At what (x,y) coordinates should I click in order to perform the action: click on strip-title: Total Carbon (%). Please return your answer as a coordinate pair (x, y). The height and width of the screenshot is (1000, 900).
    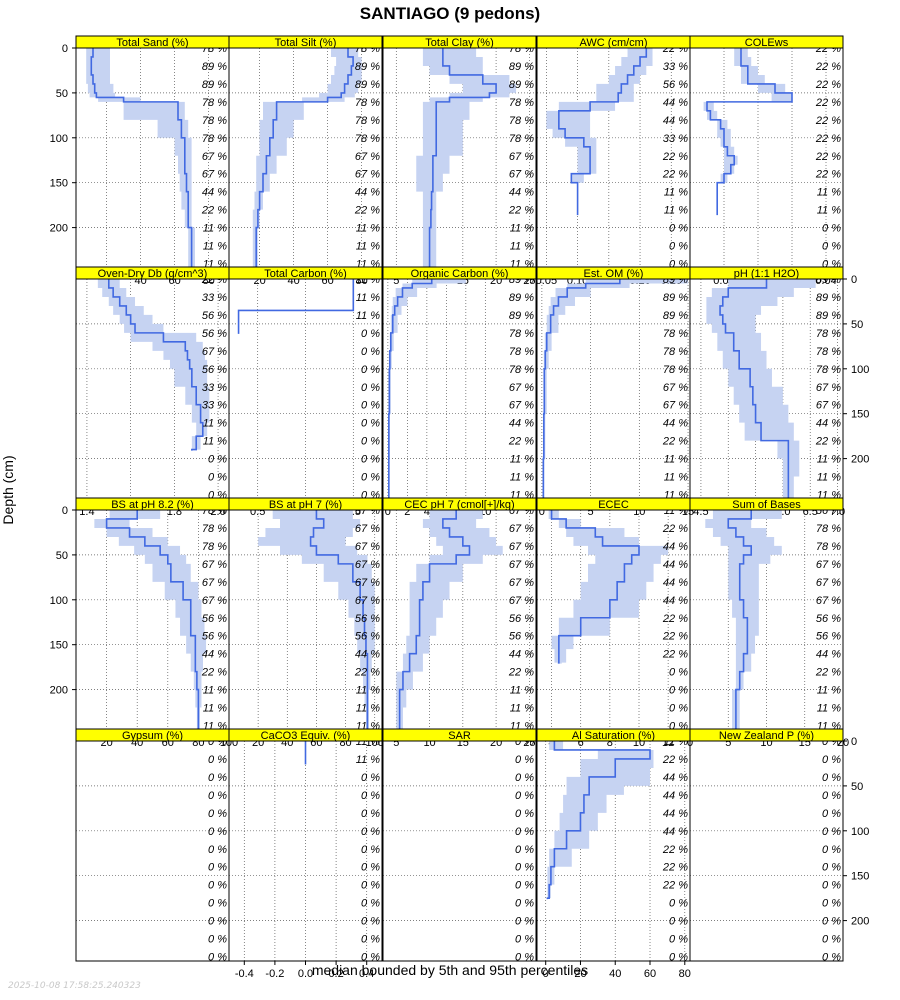
    Looking at the image, I should click on (305, 274).